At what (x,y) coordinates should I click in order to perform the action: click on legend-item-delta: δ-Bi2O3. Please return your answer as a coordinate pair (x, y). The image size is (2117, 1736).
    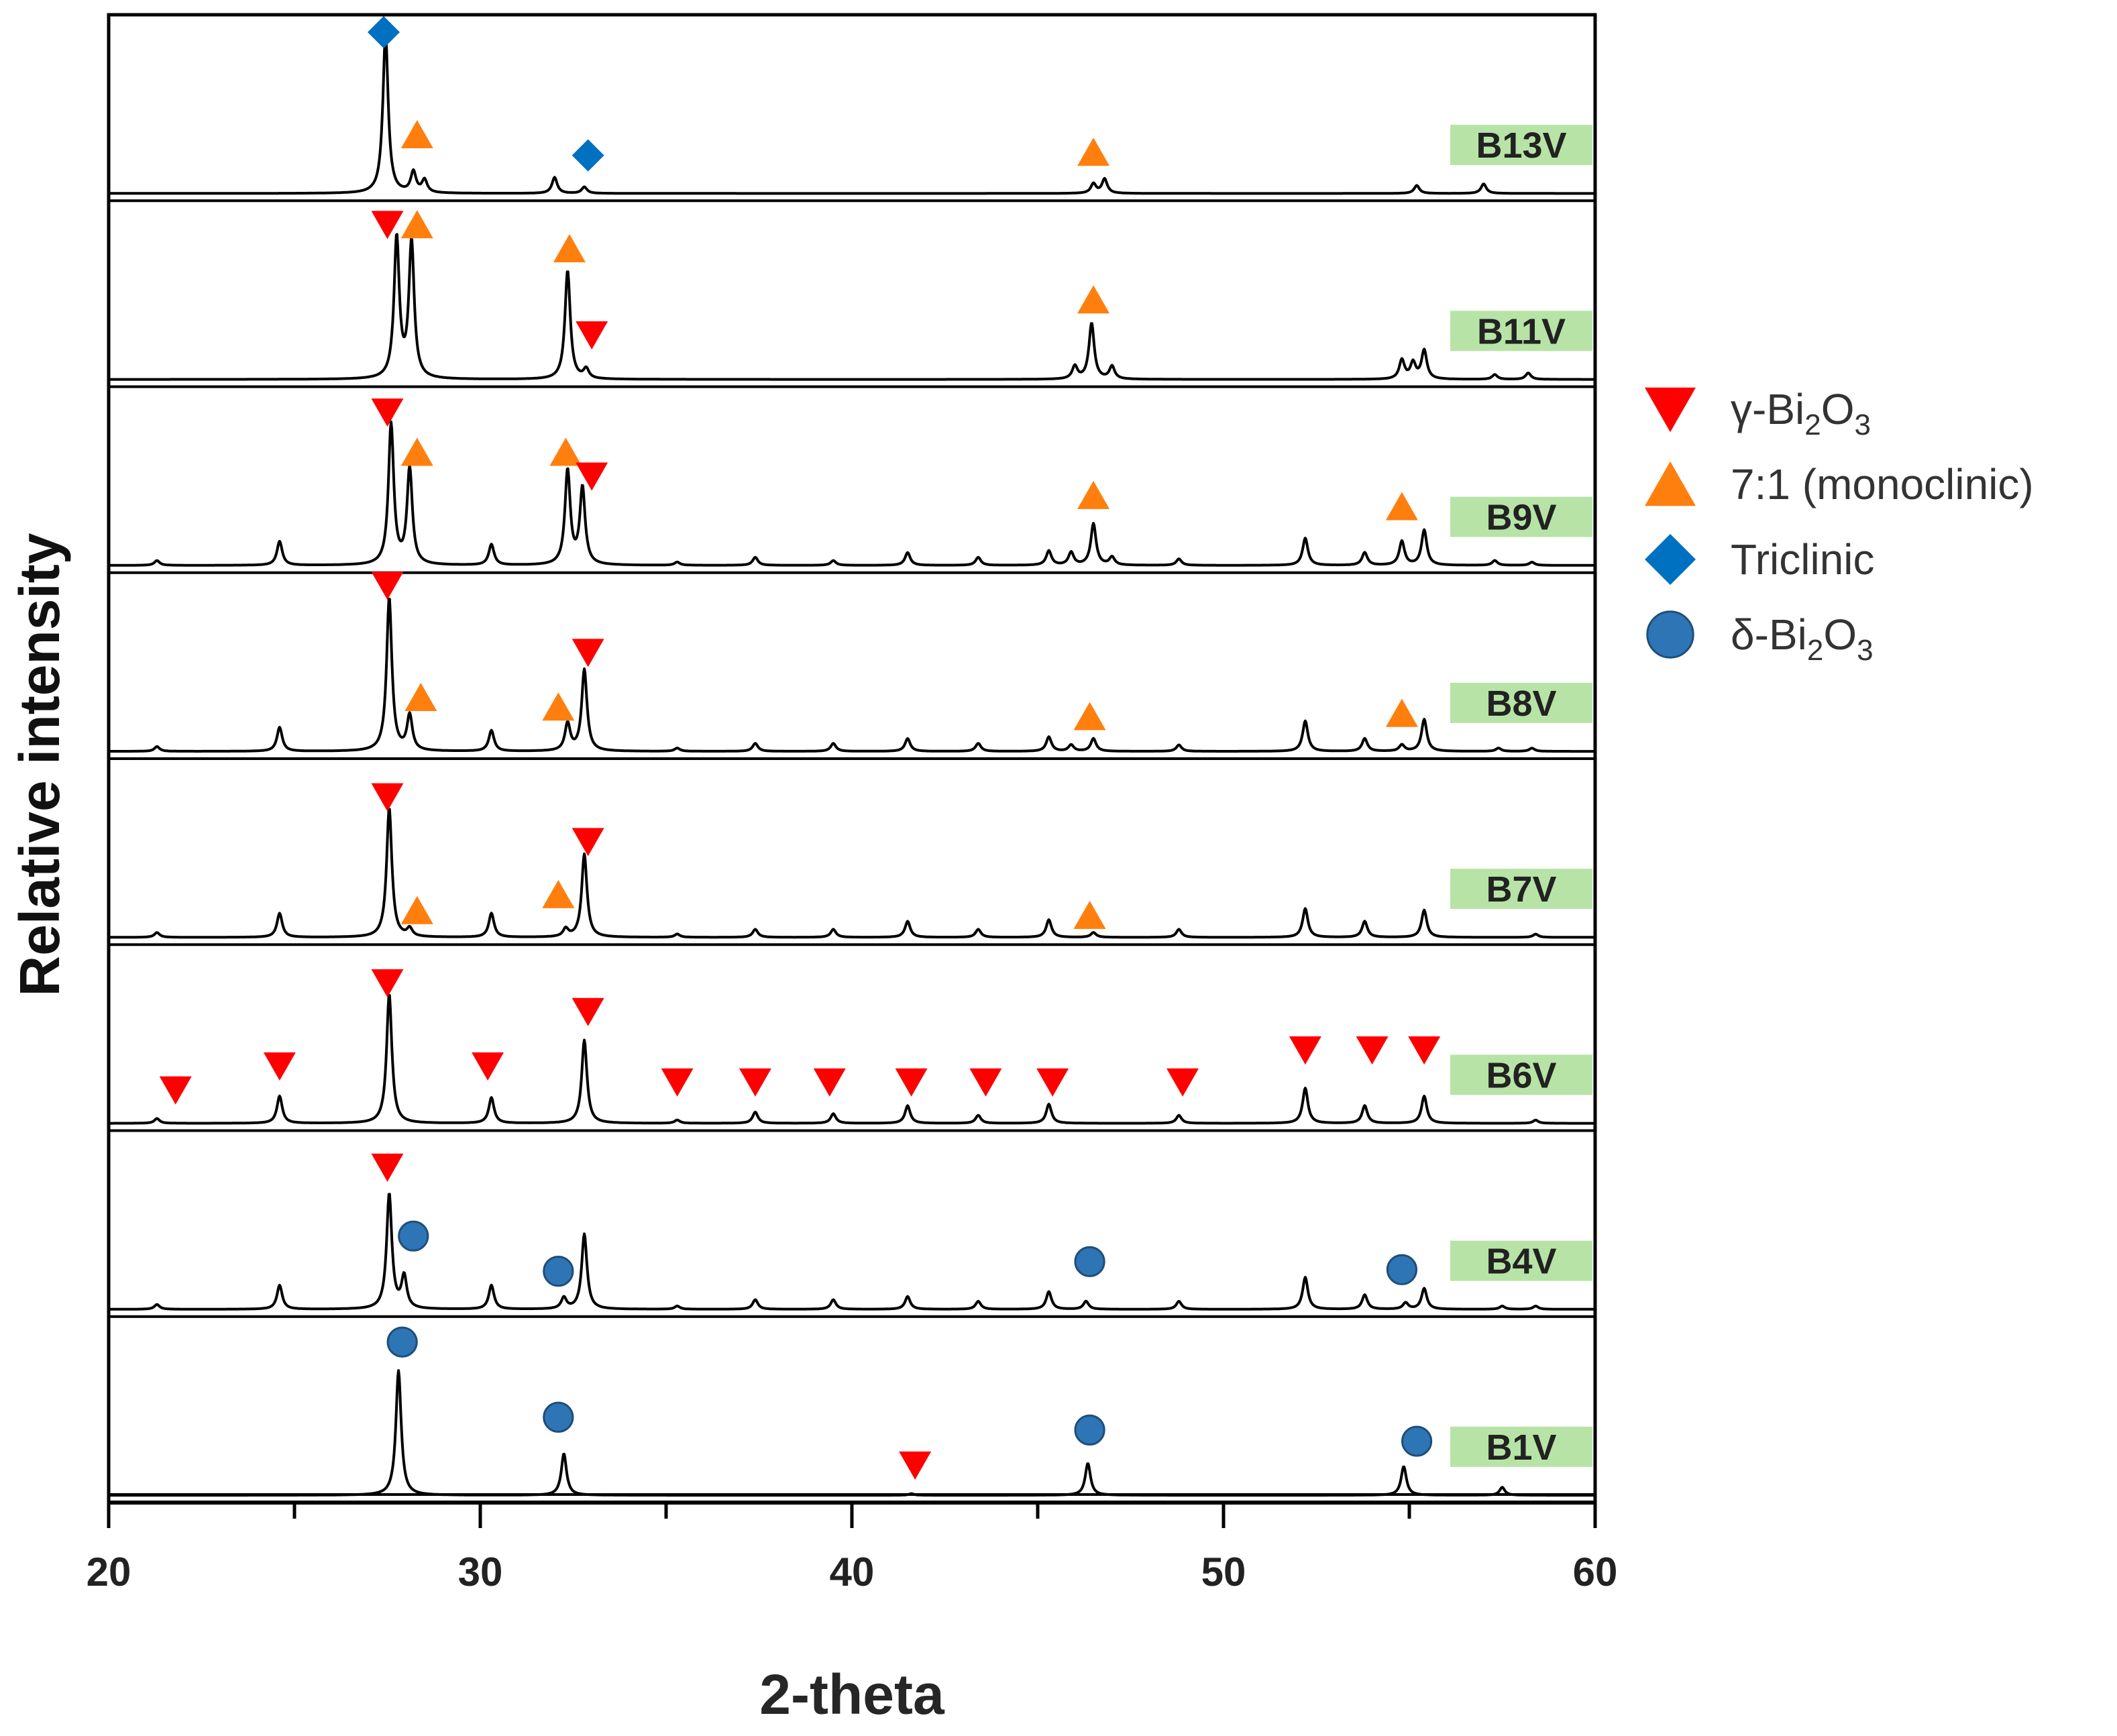
    Looking at the image, I should click on (1760, 638).